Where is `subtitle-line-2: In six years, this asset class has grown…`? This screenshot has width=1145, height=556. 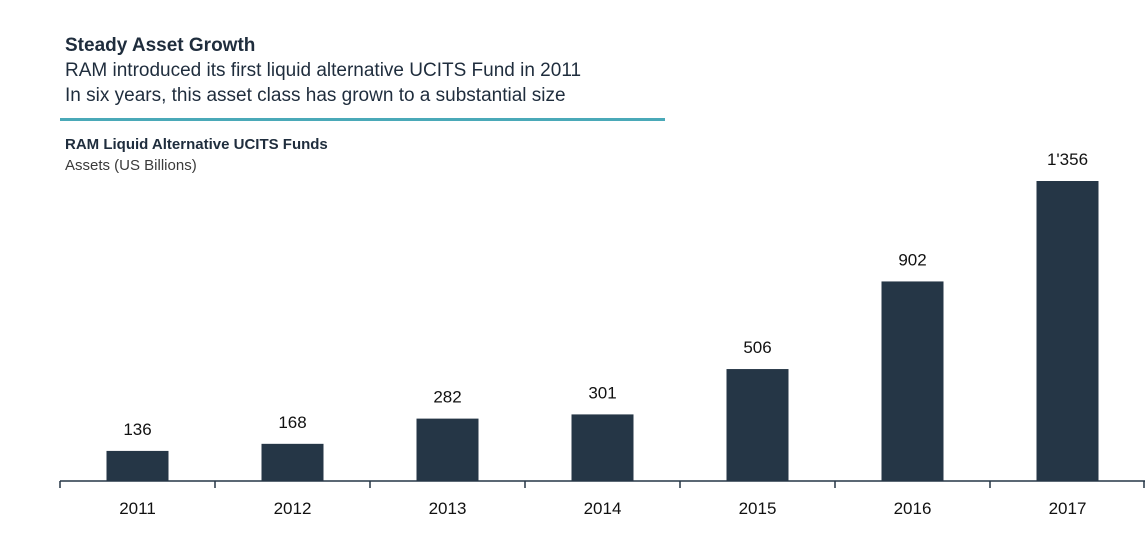
subtitle-line-2: In six years, this asset class has grown… is located at coordinates (315, 95).